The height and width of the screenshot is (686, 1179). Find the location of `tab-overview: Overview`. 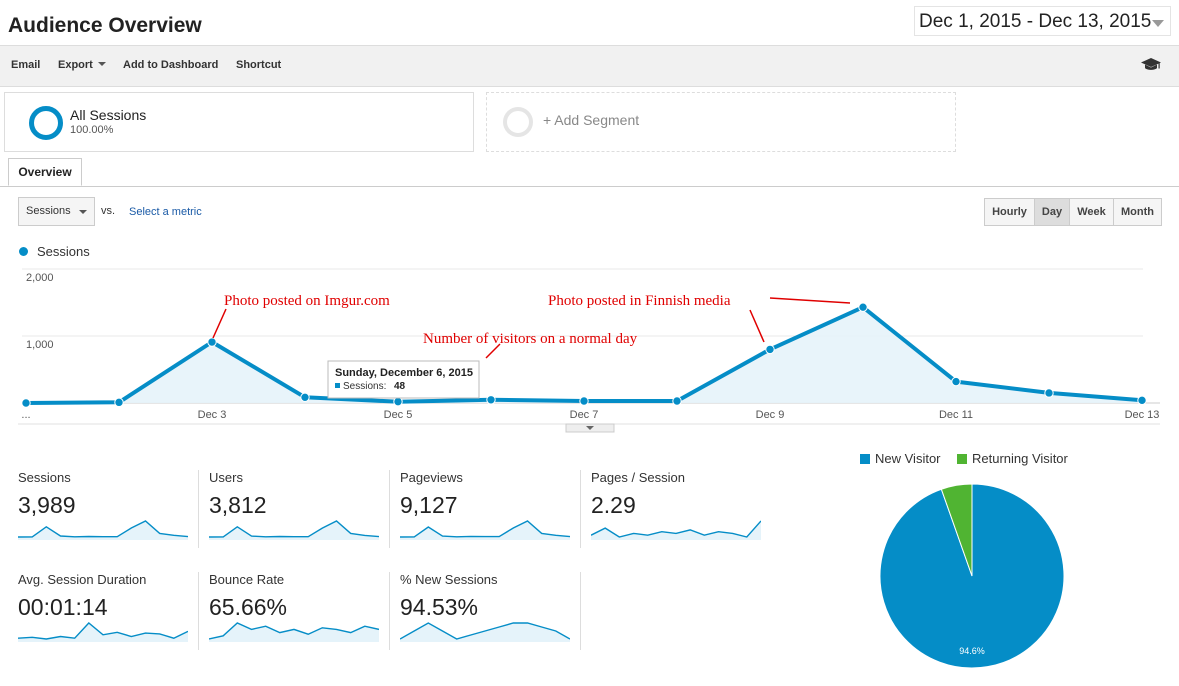

tab-overview: Overview is located at coordinates (45, 172).